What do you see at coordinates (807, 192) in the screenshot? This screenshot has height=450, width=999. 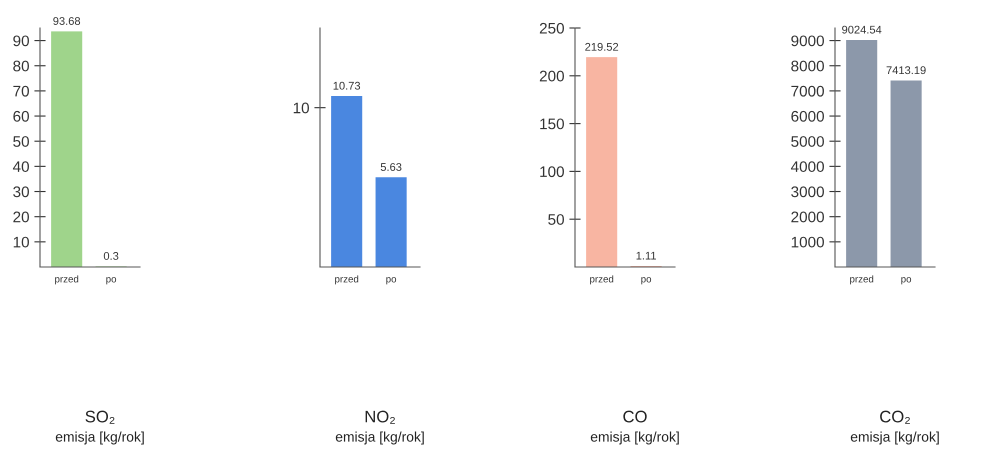 I see `y-tick-label: 3000` at bounding box center [807, 192].